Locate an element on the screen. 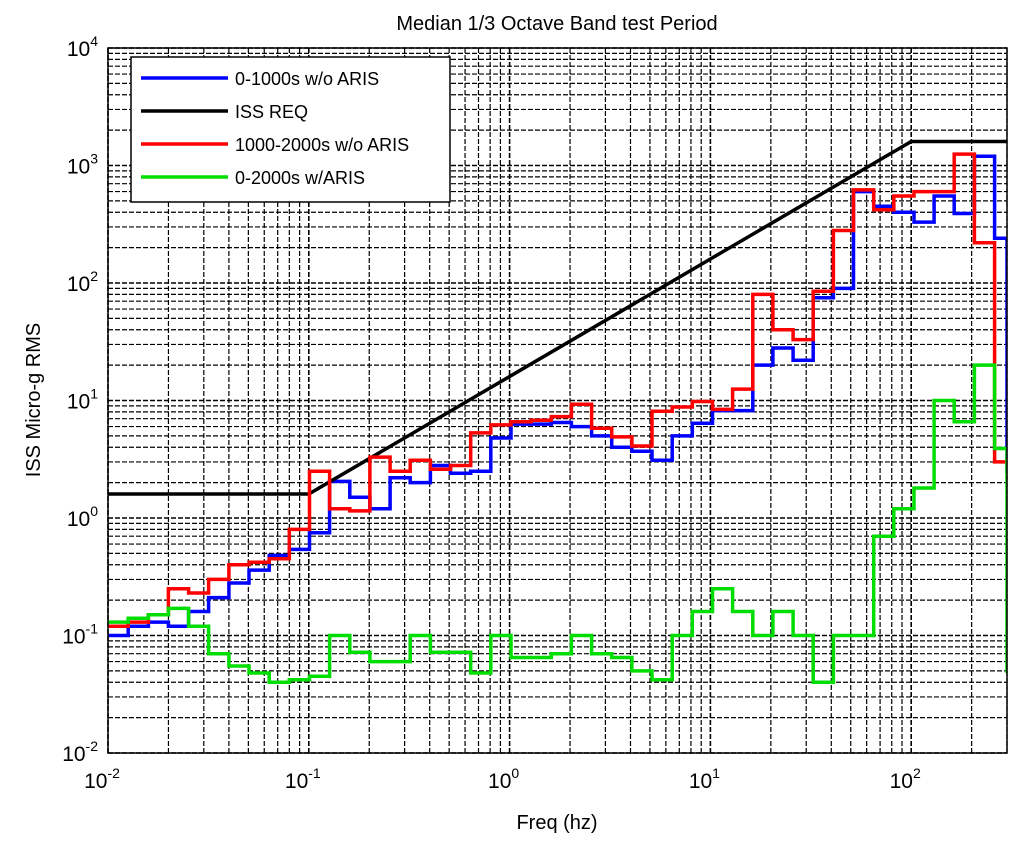 The image size is (1009, 844). y-axis-label: ISS Micro-g RMS is located at coordinates (34, 400).